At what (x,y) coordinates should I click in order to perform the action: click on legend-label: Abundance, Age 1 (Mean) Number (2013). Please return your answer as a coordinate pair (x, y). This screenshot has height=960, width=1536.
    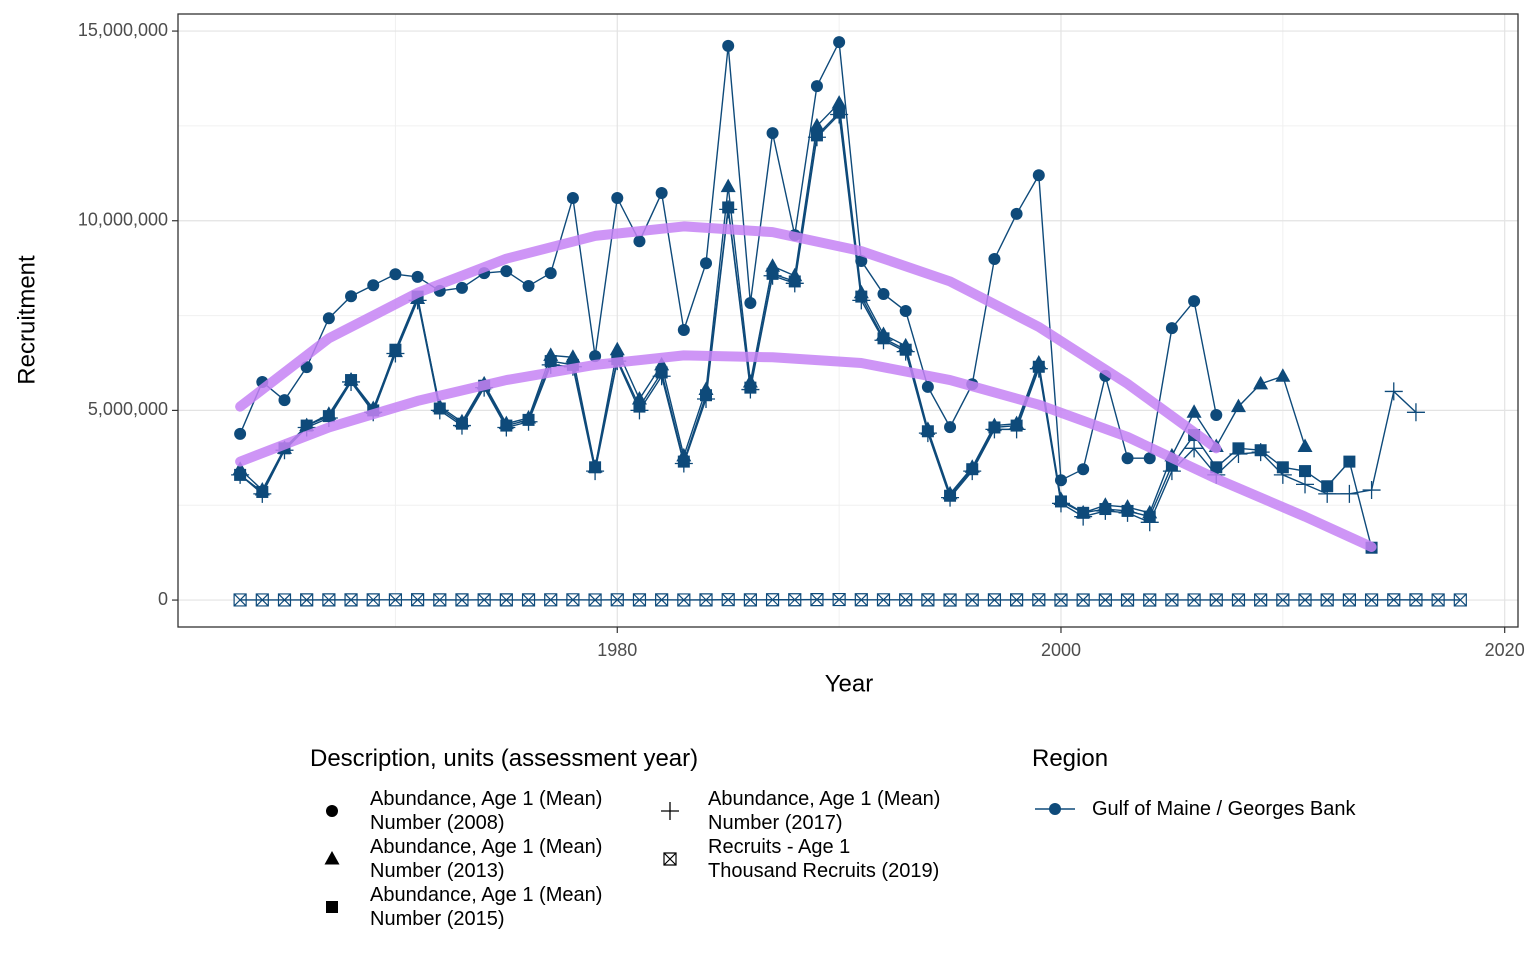
    Looking at the image, I should click on (486, 859).